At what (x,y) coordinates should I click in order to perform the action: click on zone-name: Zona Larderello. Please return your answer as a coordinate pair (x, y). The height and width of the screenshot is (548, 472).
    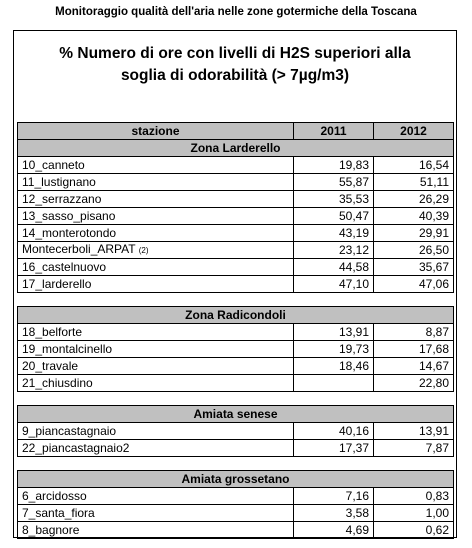
    Looking at the image, I should click on (235, 148).